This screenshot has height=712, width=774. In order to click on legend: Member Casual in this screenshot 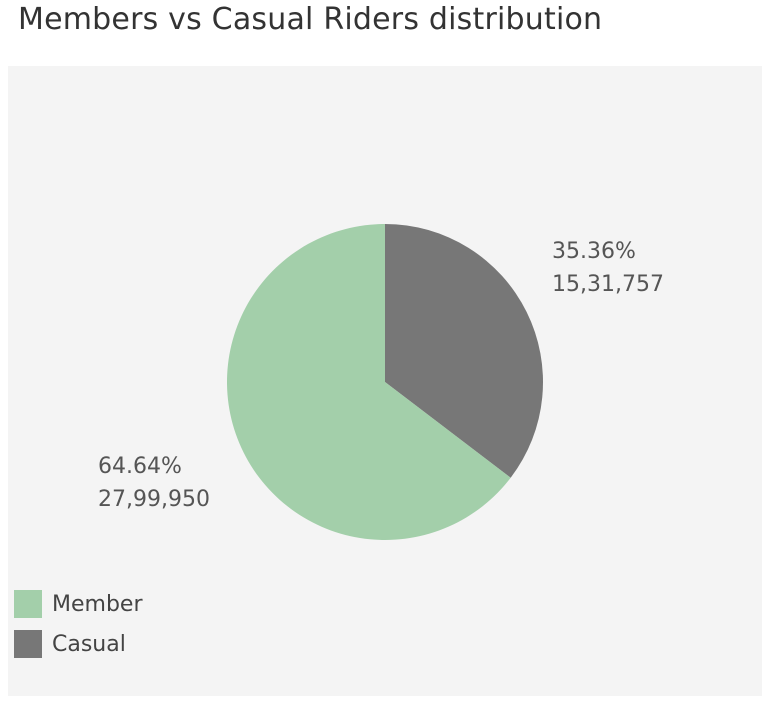, I will do `click(78, 624)`.